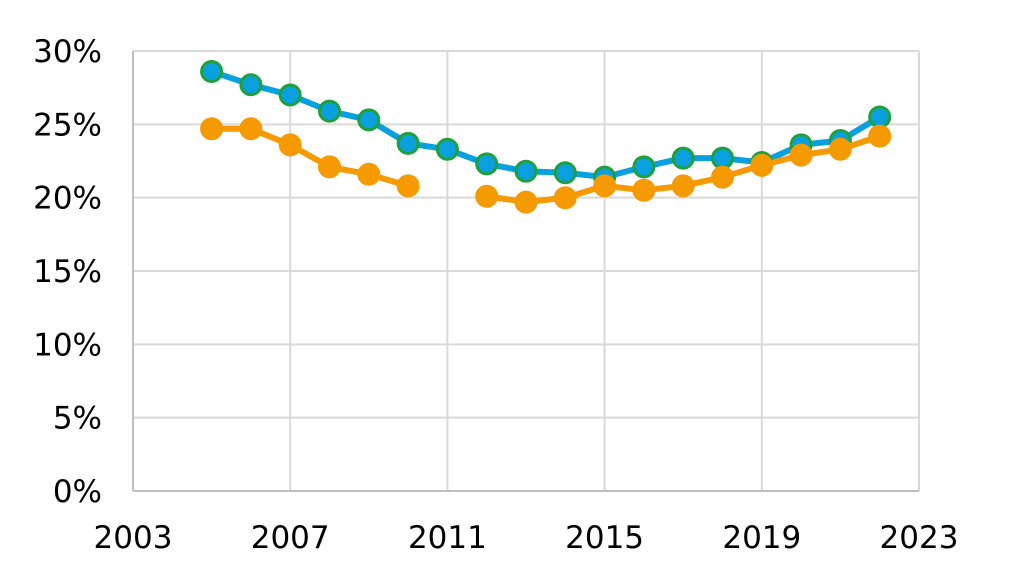 This screenshot has height=585, width=1011. I want to click on y-tick-label: 20%, so click(67, 199).